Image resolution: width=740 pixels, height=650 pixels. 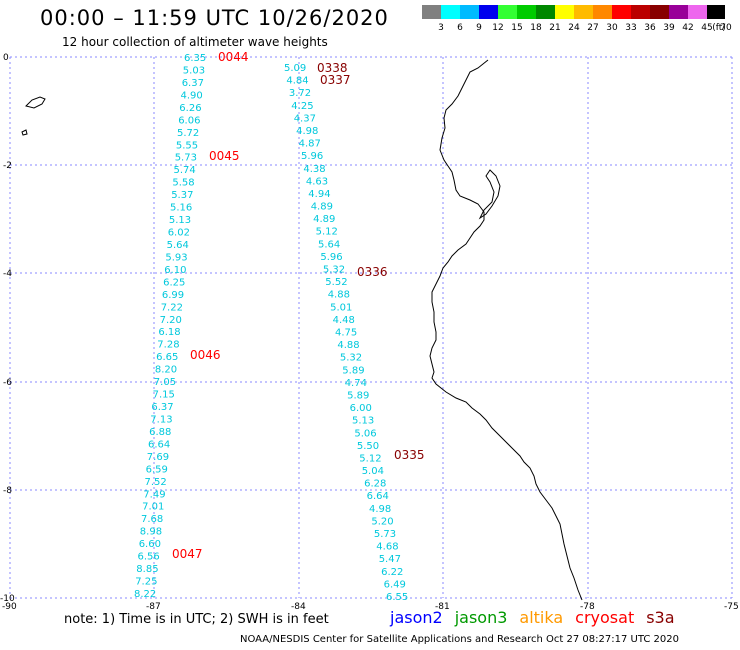 I want to click on wave-height-value: 7.15, so click(x=164, y=395).